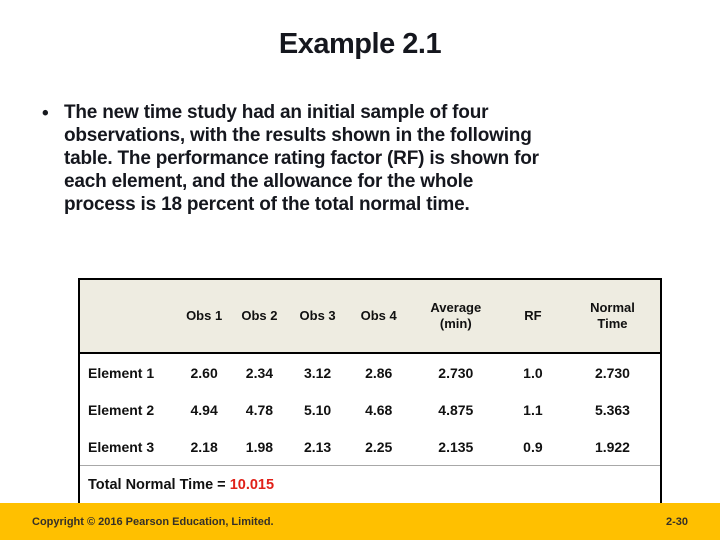 The image size is (720, 540). I want to click on header-cell-obs4: Obs 4, so click(378, 316).